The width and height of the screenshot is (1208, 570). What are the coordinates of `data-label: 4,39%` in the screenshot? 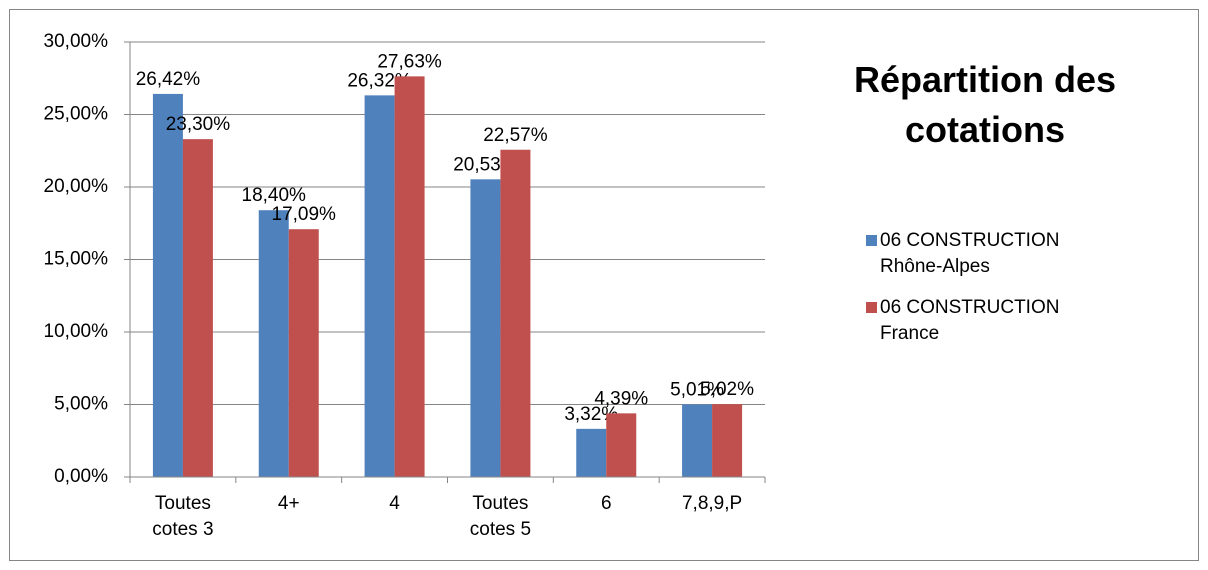 It's located at (621, 398).